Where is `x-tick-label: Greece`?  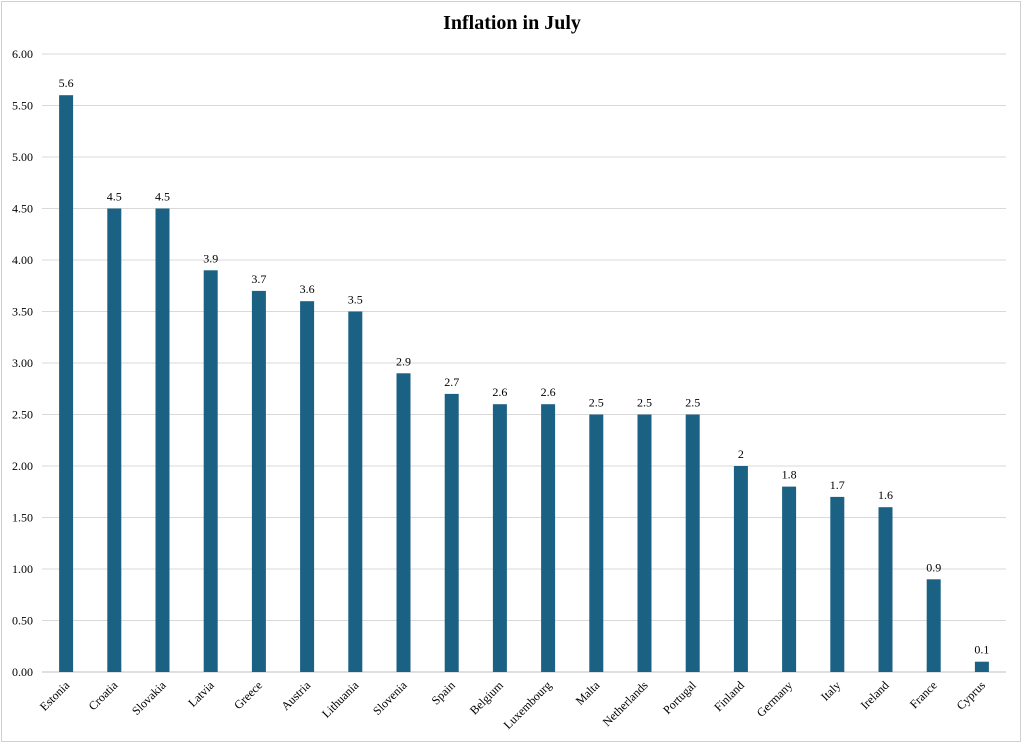 x-tick-label: Greece is located at coordinates (248, 695).